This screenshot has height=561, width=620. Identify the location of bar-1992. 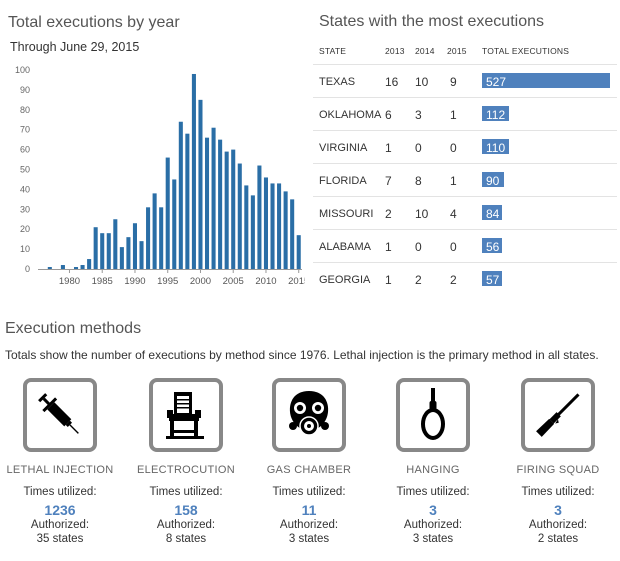
(148, 238).